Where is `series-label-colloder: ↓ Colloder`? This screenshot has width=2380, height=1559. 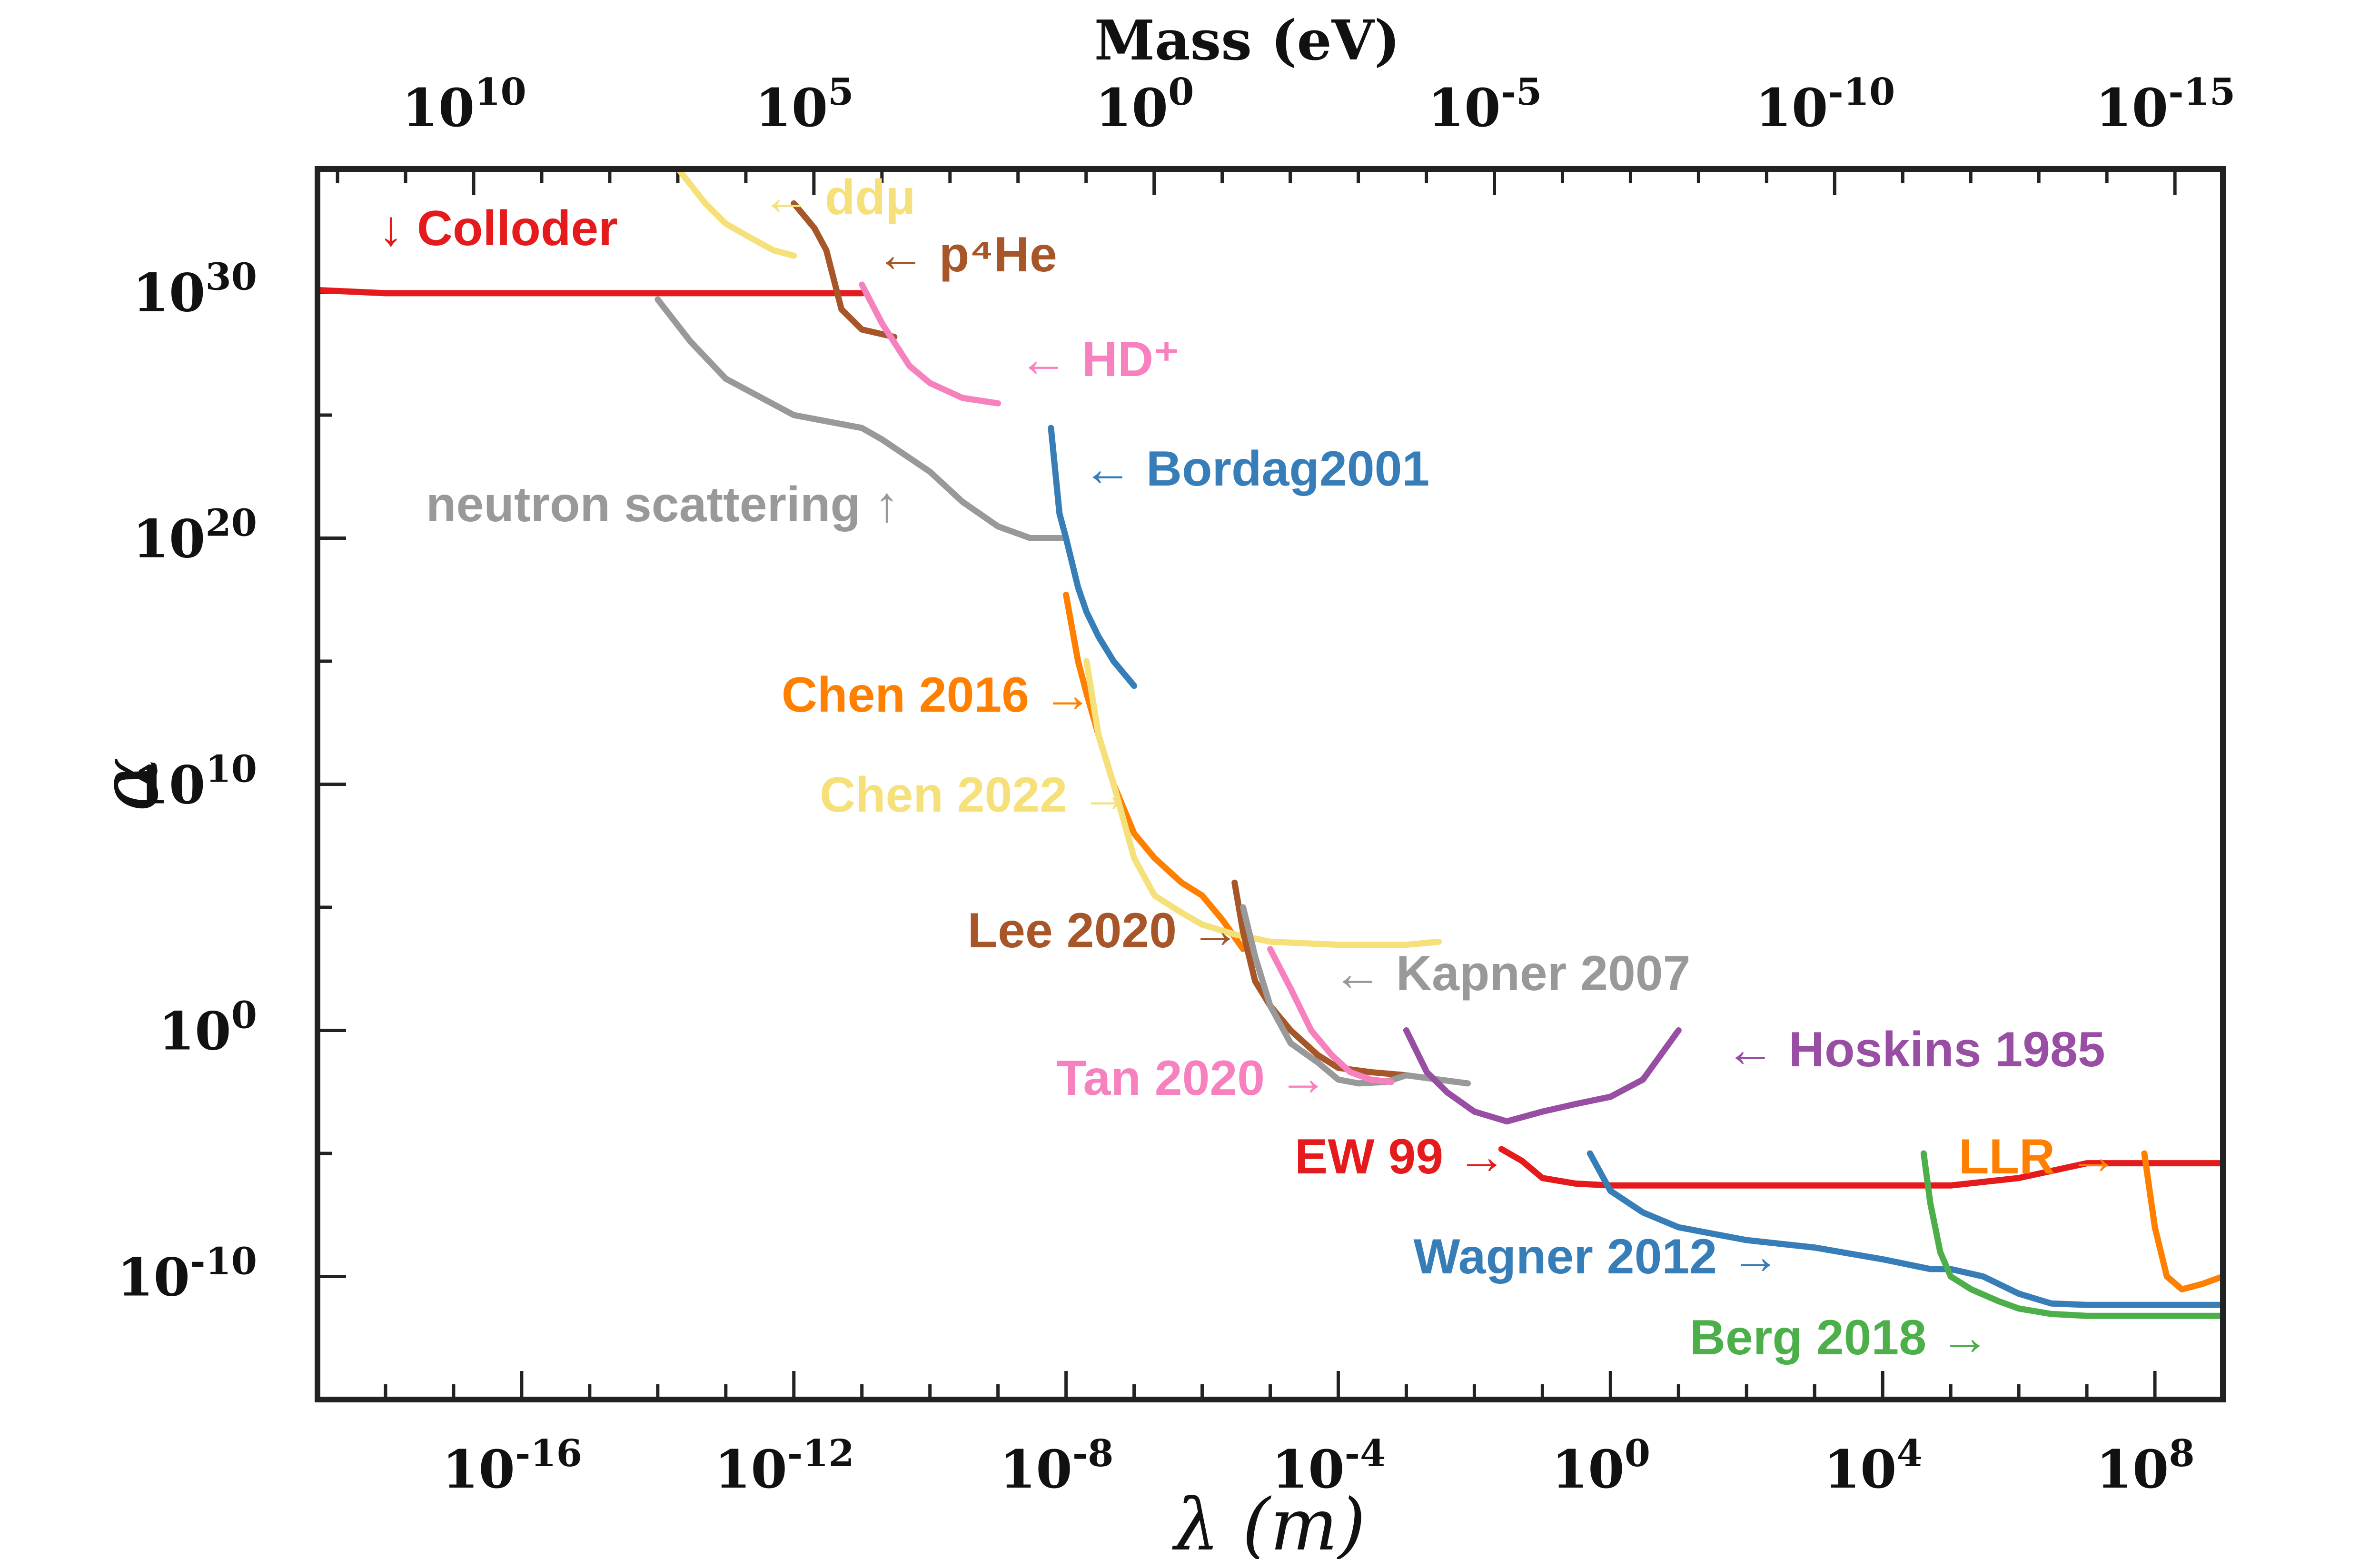
series-label-colloder: ↓ Colloder is located at coordinates (498, 229).